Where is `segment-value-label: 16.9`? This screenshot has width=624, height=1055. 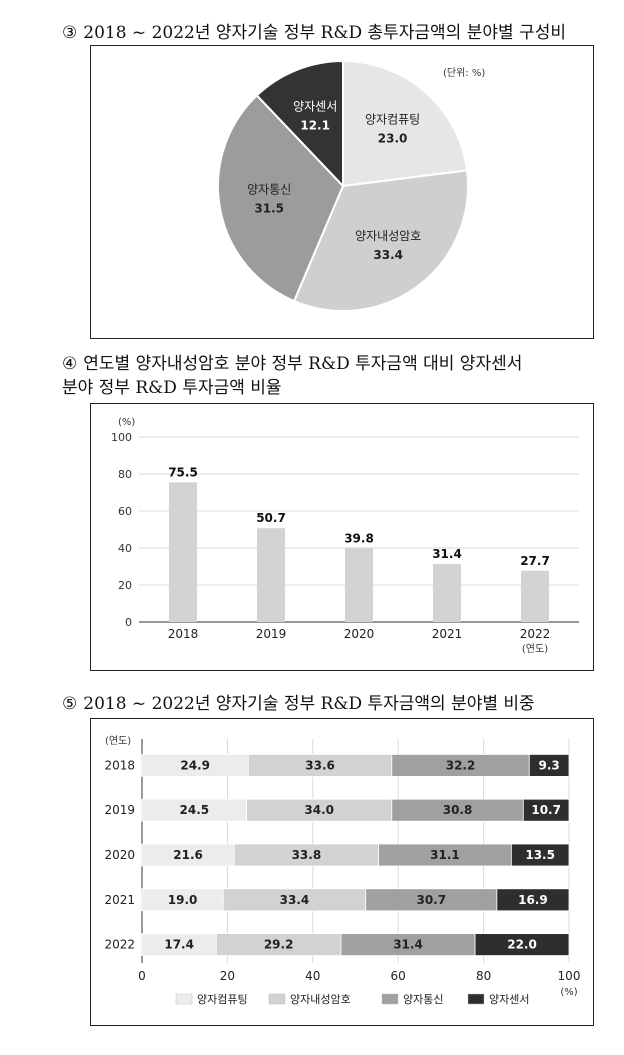 segment-value-label: 16.9 is located at coordinates (533, 900).